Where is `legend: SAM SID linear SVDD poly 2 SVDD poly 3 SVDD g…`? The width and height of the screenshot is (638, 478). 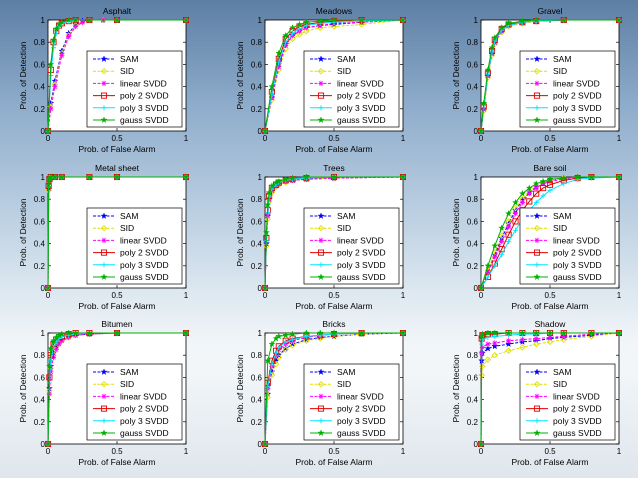
legend: SAM SID linear SVDD poly 2 SVDD poly 3 SVDD g… is located at coordinates (351, 246).